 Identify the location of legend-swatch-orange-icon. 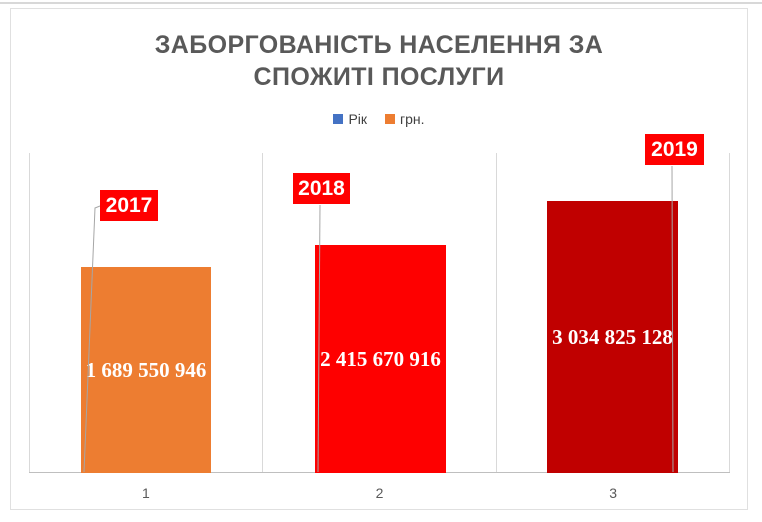
(390, 119).